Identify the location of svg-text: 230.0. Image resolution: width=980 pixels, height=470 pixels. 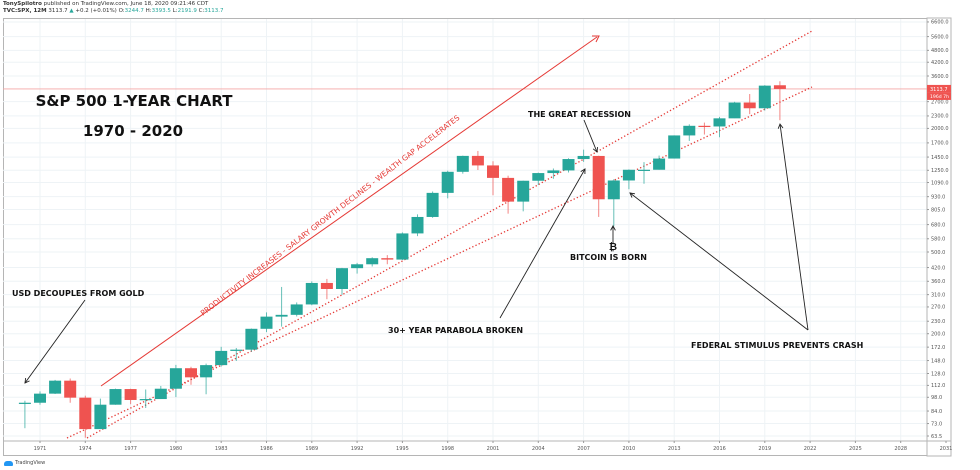
(938, 322).